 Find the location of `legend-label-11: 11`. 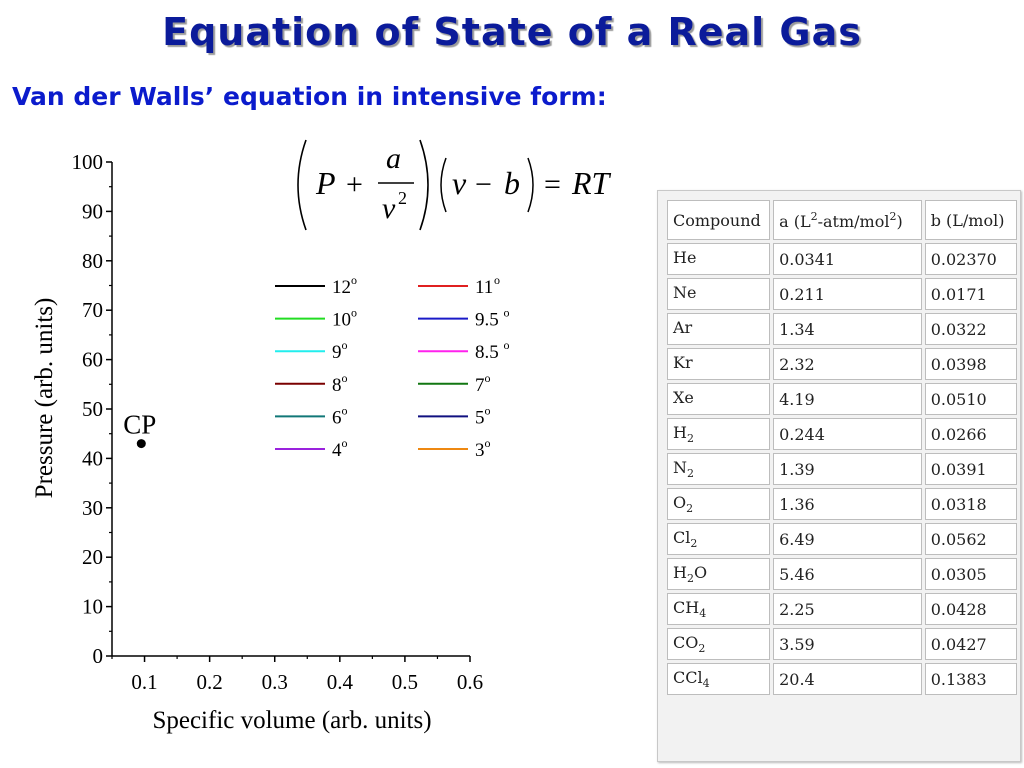

legend-label-11: 11 is located at coordinates (484, 287).